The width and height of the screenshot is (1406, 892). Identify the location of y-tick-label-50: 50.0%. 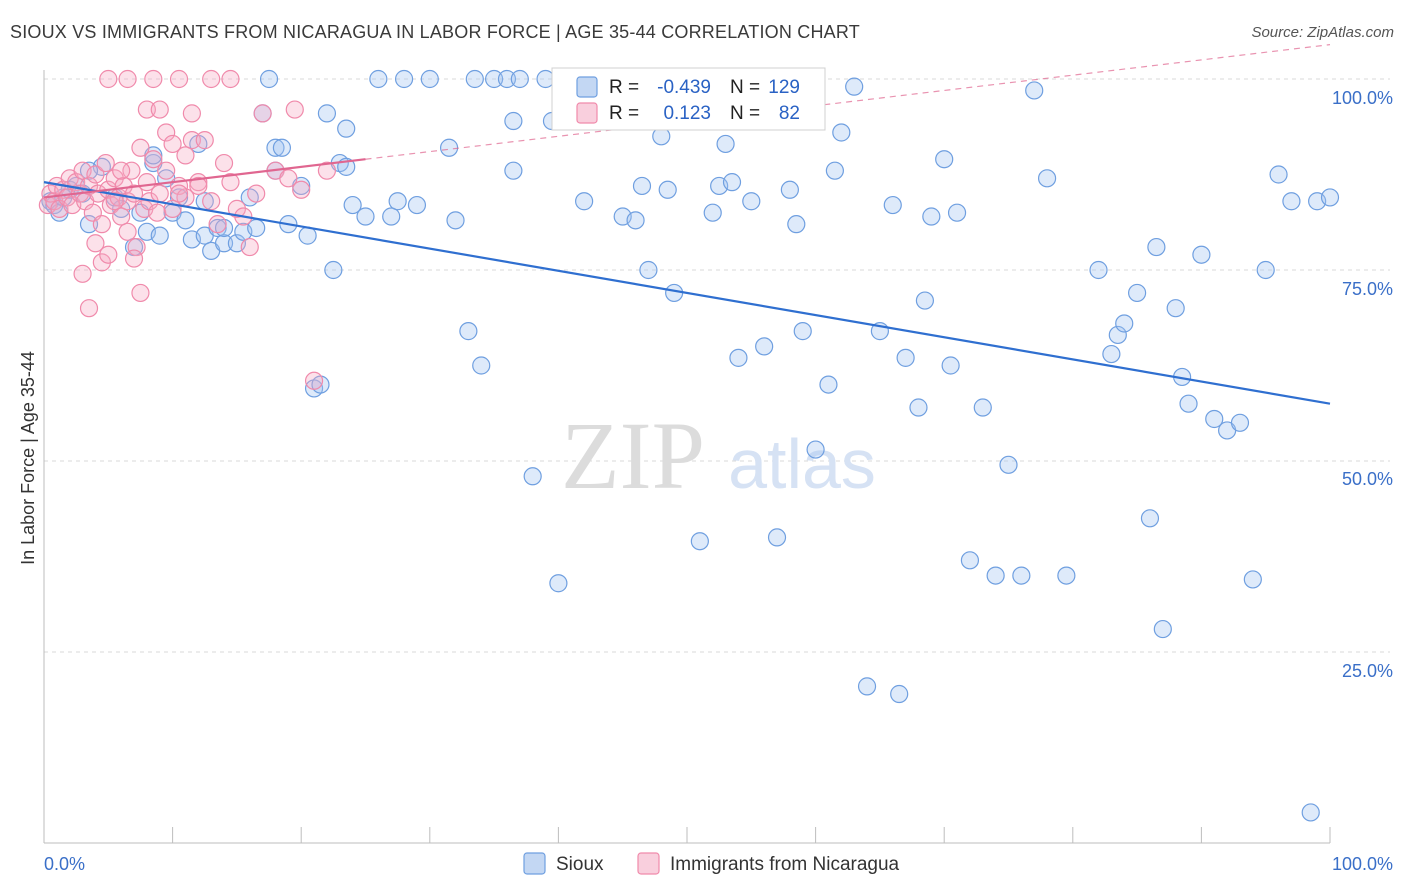
(1367, 479).